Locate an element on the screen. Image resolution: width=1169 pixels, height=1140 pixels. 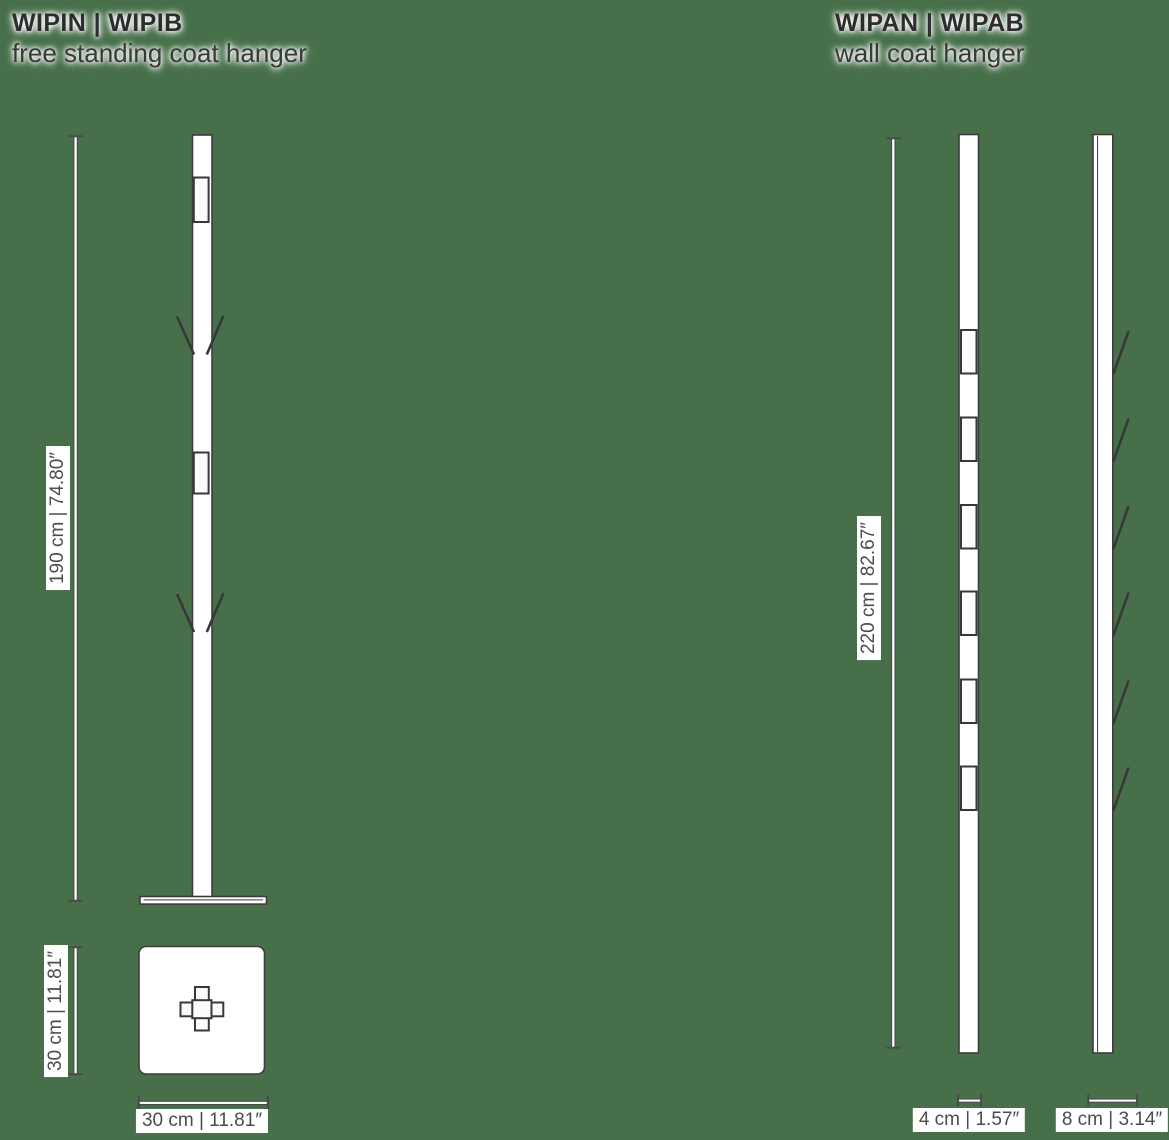
right-product-title: WIPAN | WIPAB is located at coordinates (930, 23).